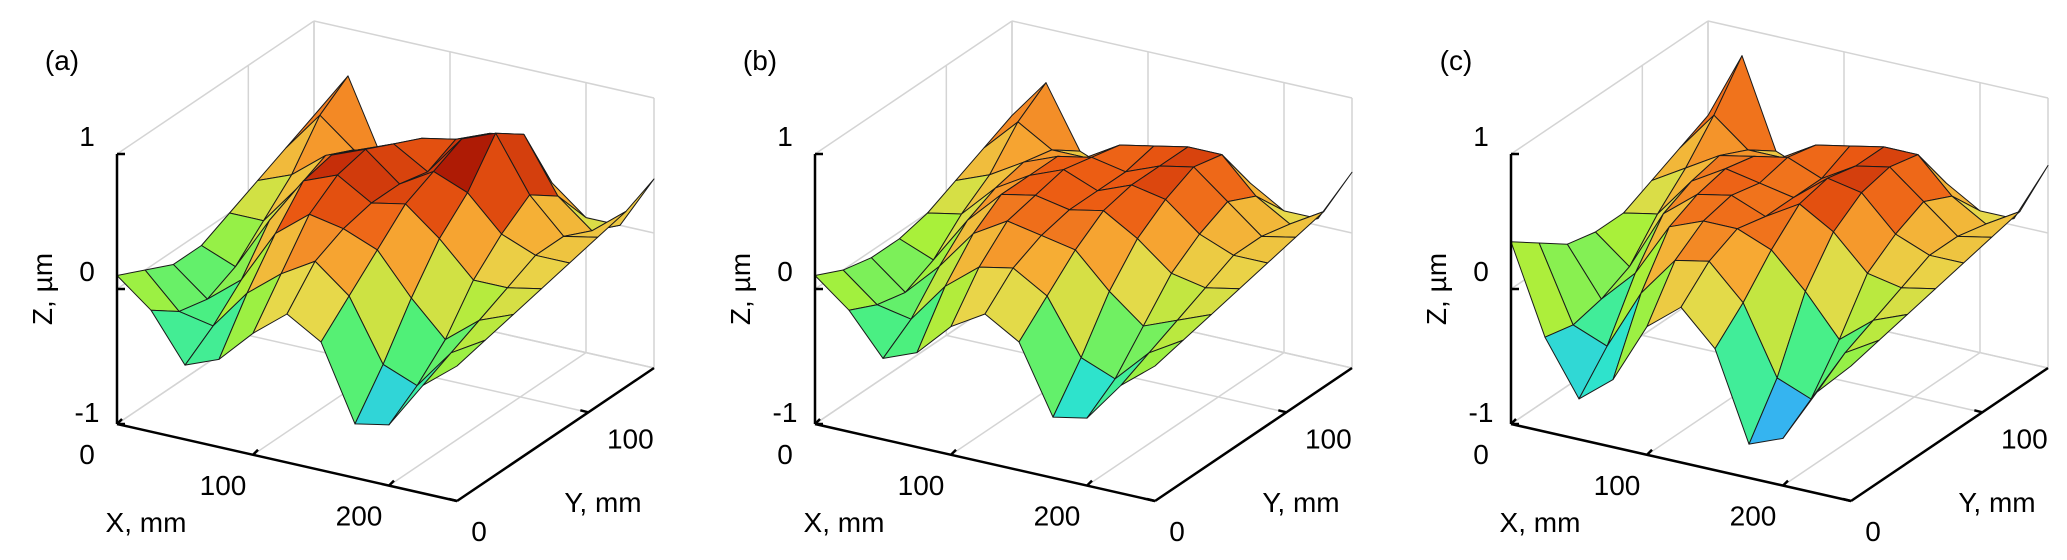 The width and height of the screenshot is (2067, 560). Describe the element at coordinates (760, 60) in the screenshot. I see `panel-label: (b)` at that location.